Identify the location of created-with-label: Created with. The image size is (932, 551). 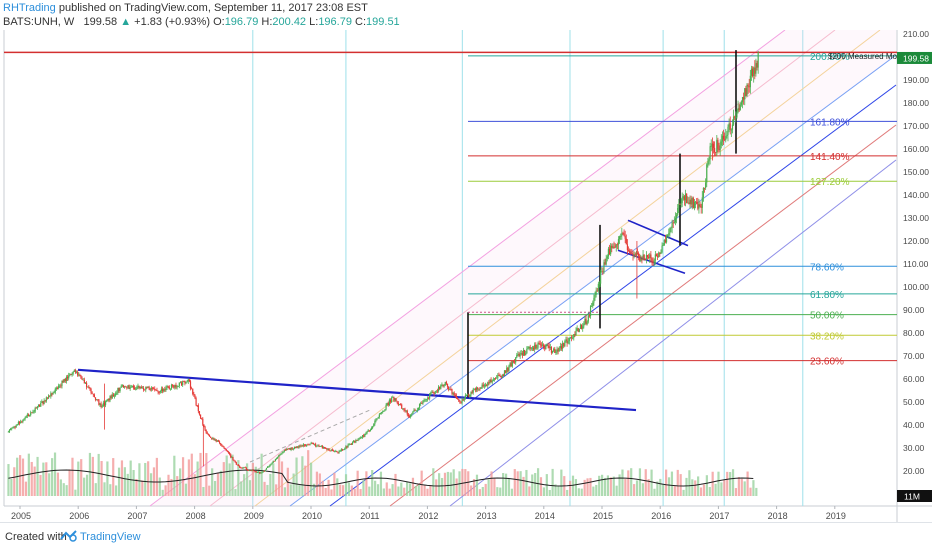
(36, 537).